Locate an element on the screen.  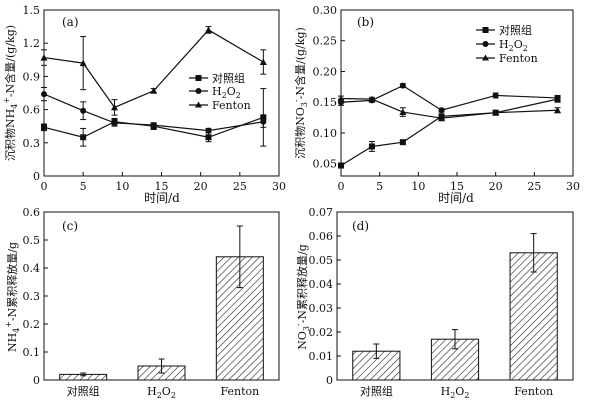
y-tick-label: 0.20 is located at coordinates (325, 71).